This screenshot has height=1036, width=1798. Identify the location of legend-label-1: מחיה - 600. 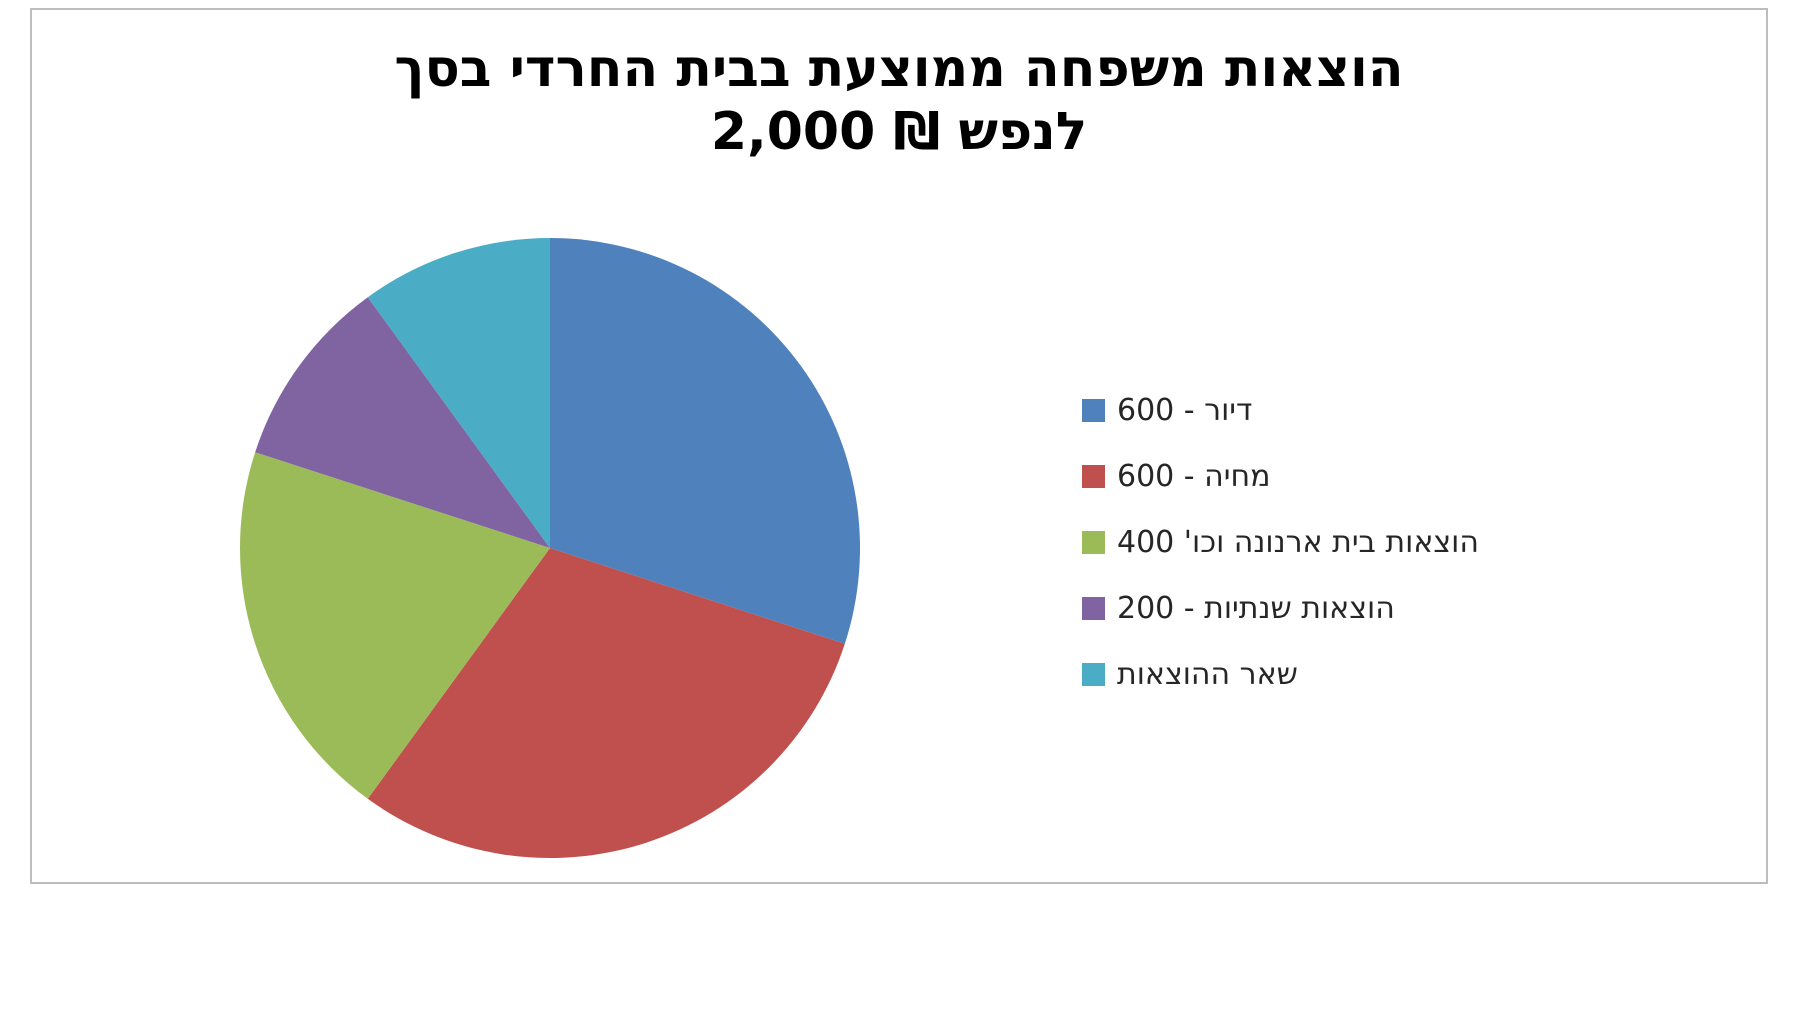
(1194, 476).